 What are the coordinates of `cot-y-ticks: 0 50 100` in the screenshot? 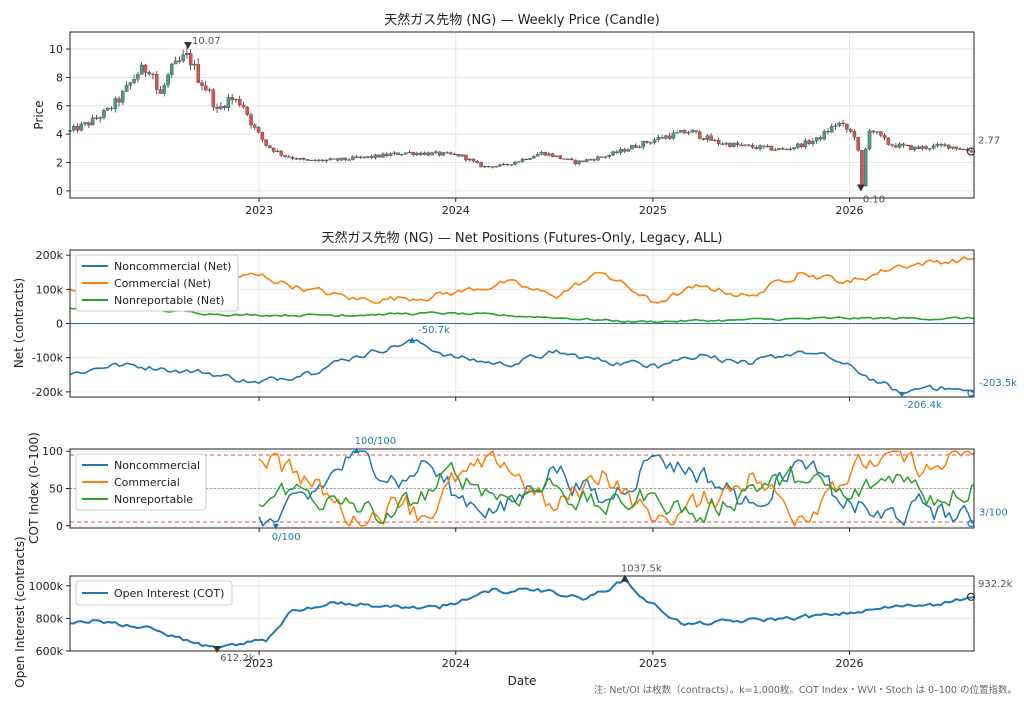 It's located at (56, 489).